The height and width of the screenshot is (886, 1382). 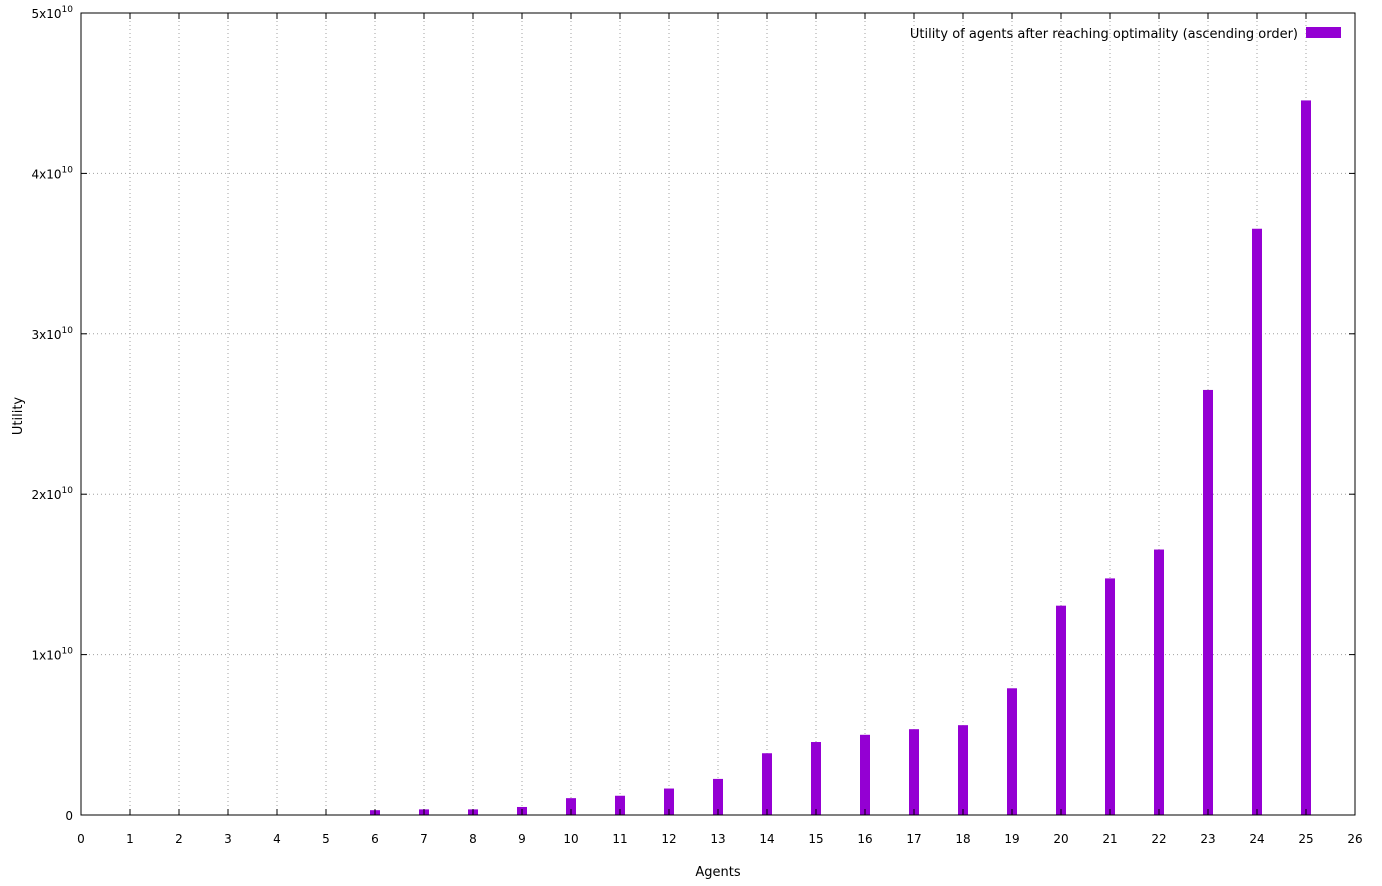 What do you see at coordinates (473, 839) in the screenshot?
I see `x-tick-label: 8` at bounding box center [473, 839].